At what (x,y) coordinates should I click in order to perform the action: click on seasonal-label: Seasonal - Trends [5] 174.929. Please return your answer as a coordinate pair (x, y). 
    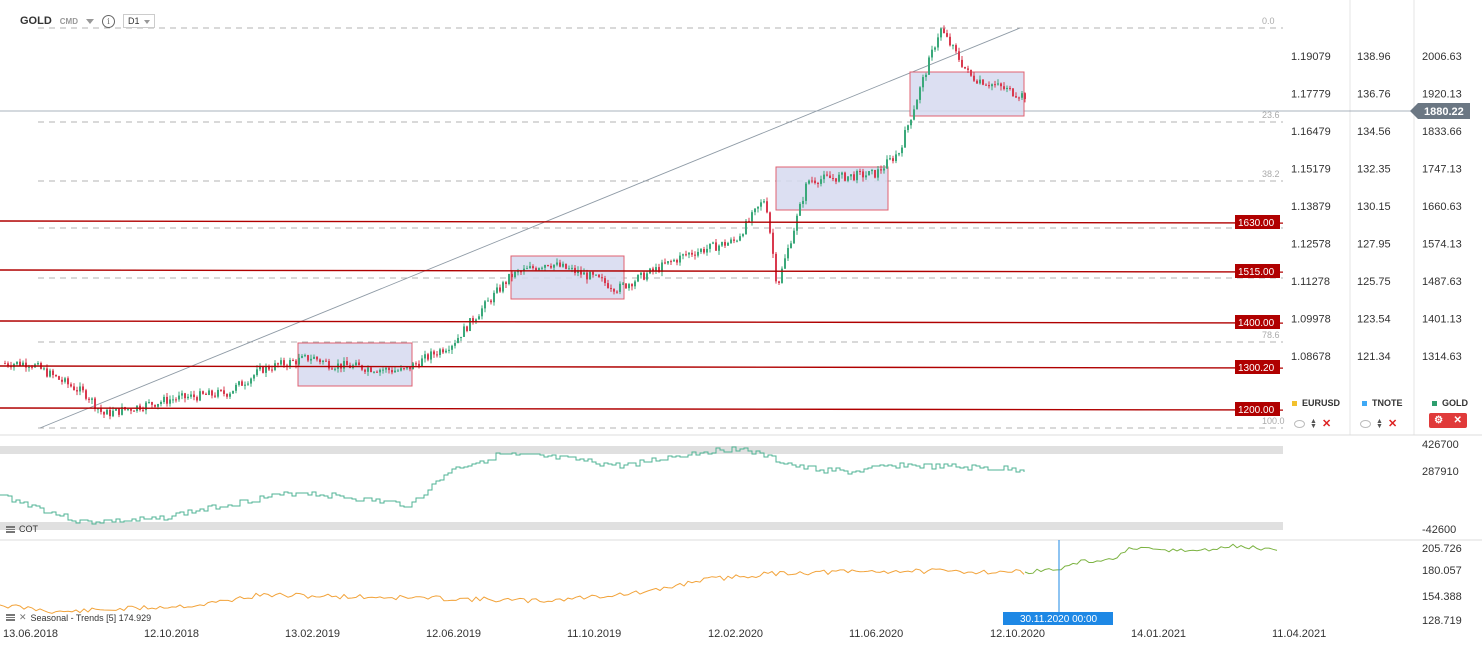
    Looking at the image, I should click on (91, 617).